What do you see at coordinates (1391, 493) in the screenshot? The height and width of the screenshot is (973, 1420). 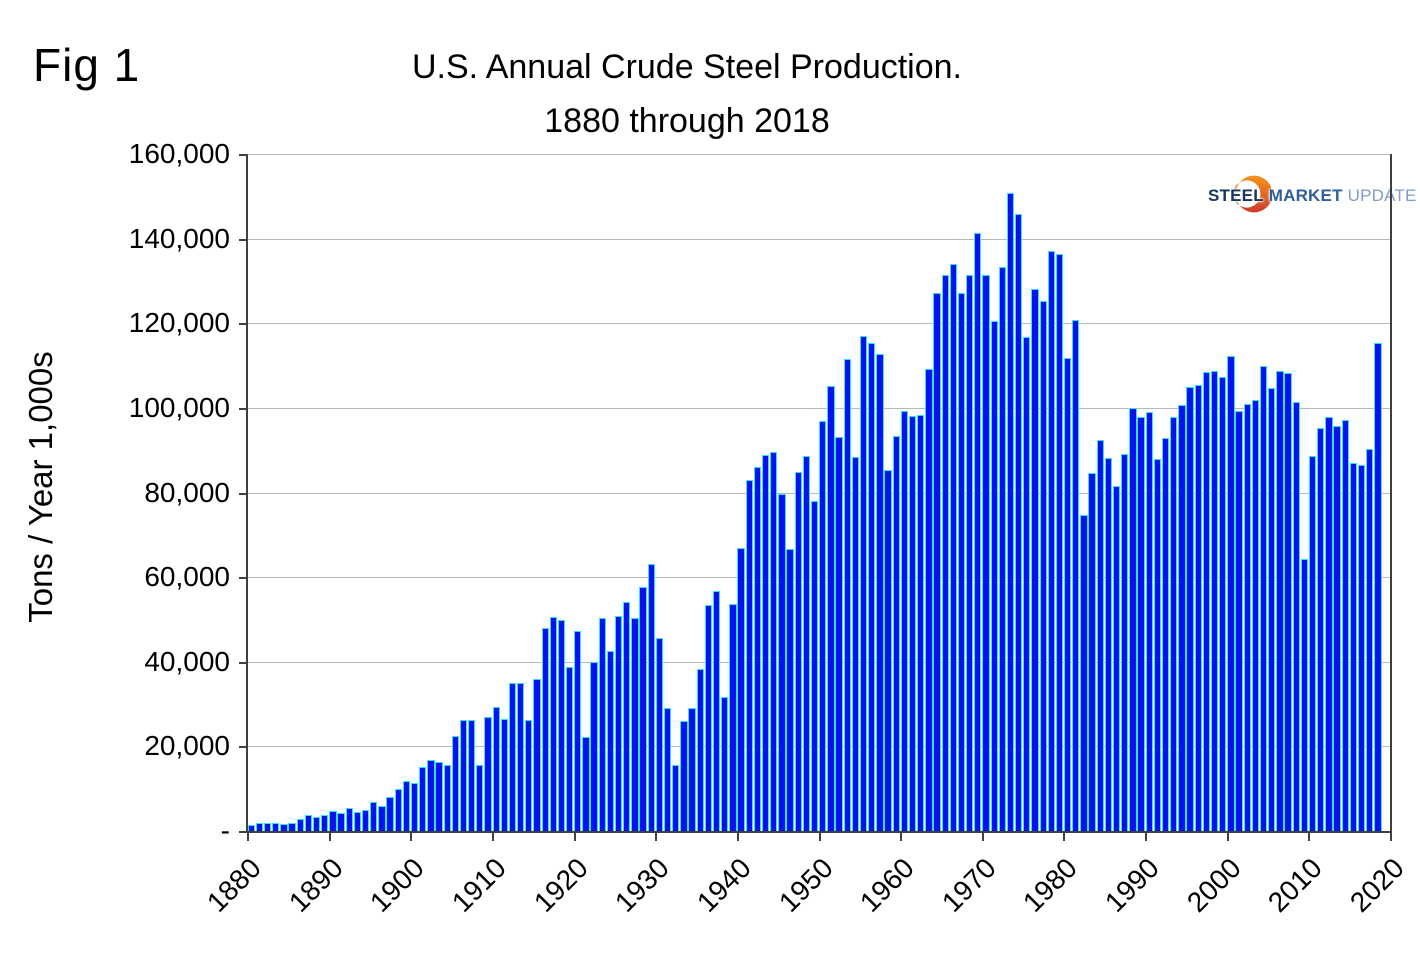 I see `right-border-line` at bounding box center [1391, 493].